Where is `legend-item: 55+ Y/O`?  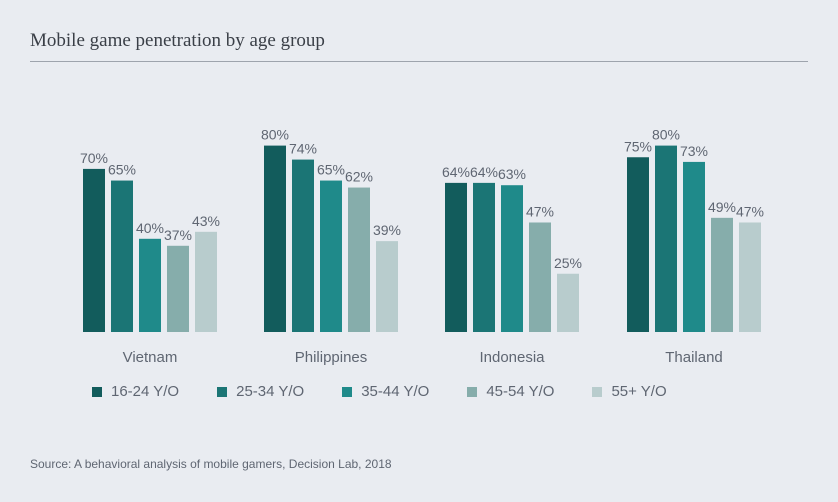
legend-item: 55+ Y/O is located at coordinates (629, 391).